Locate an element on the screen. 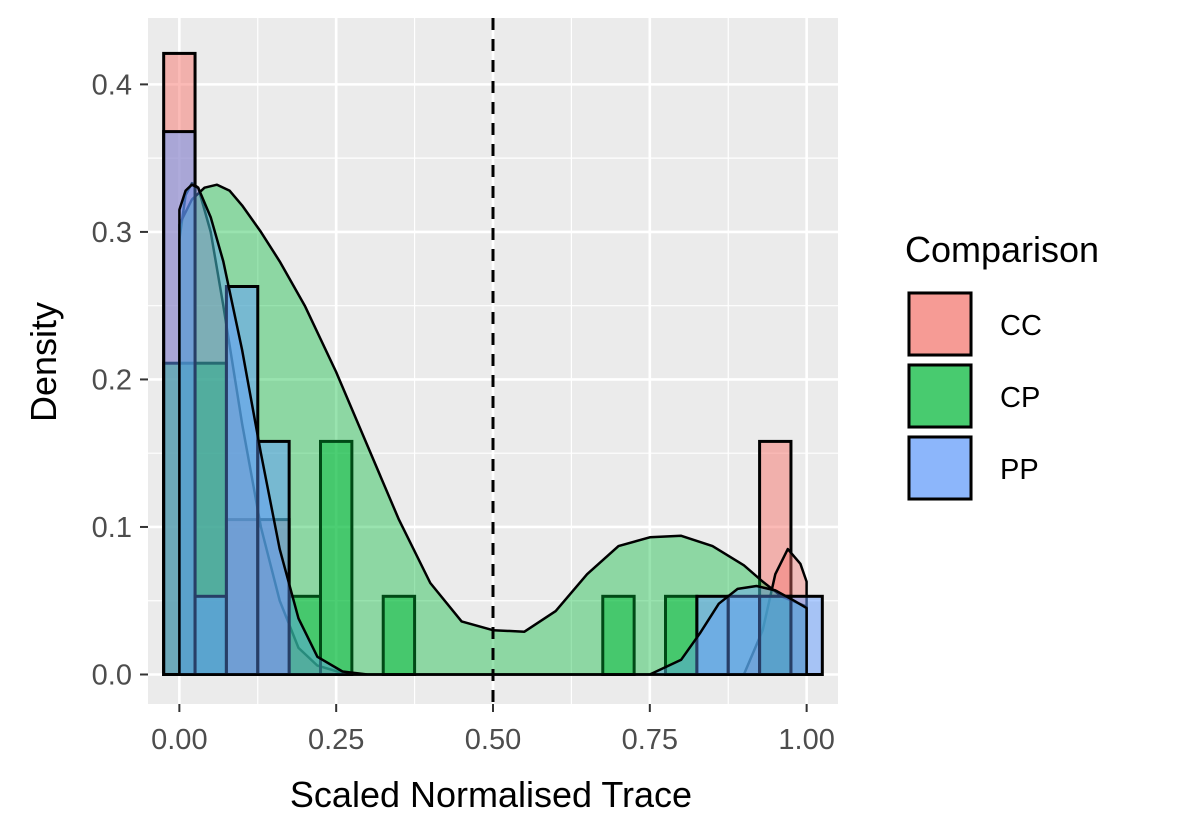 This screenshot has width=1200, height=840. x-tick-label: 0.75 is located at coordinates (650, 740).